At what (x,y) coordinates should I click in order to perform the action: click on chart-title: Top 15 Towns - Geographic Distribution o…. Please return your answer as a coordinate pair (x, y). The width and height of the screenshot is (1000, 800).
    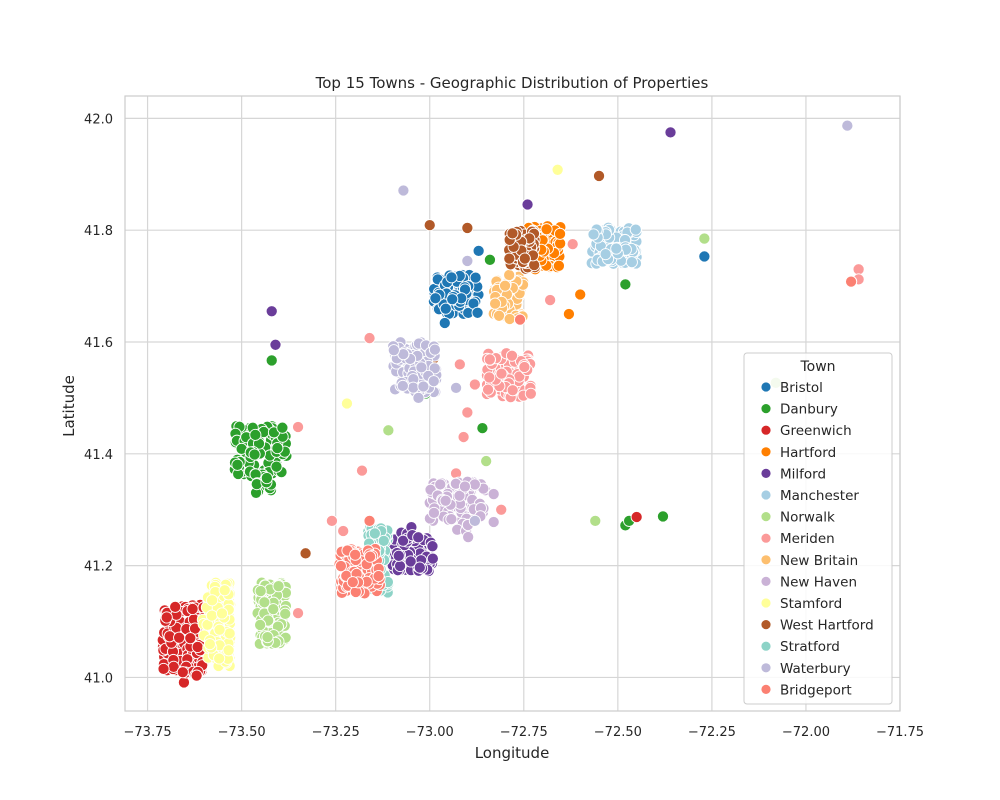
    Looking at the image, I should click on (512, 83).